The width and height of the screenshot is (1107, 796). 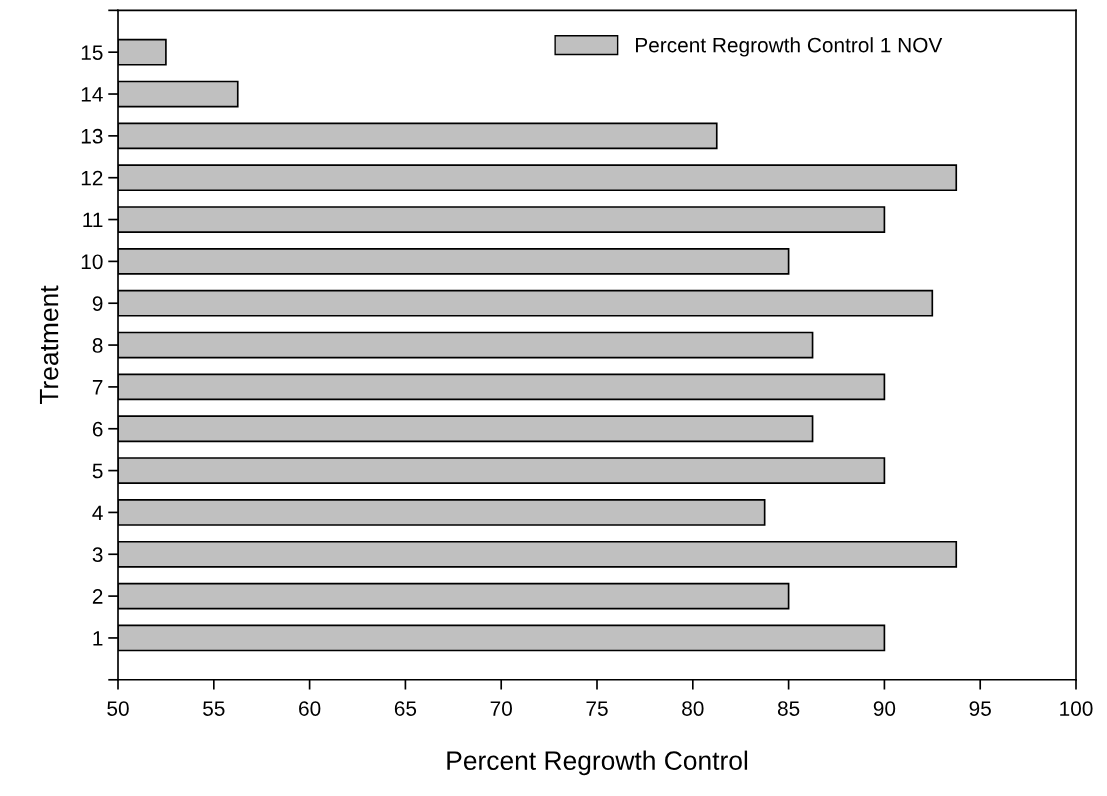 What do you see at coordinates (98, 638) in the screenshot?
I see `y-tick-label: 1` at bounding box center [98, 638].